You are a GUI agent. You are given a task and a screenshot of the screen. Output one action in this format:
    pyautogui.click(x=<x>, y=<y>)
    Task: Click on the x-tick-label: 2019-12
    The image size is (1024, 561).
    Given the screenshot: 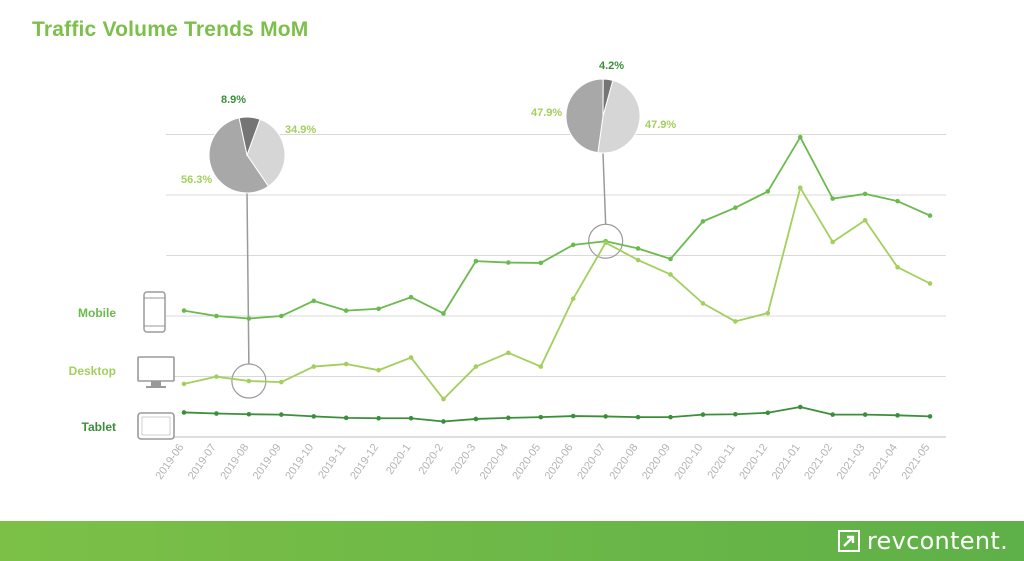 What is the action you would take?
    pyautogui.click(x=364, y=462)
    